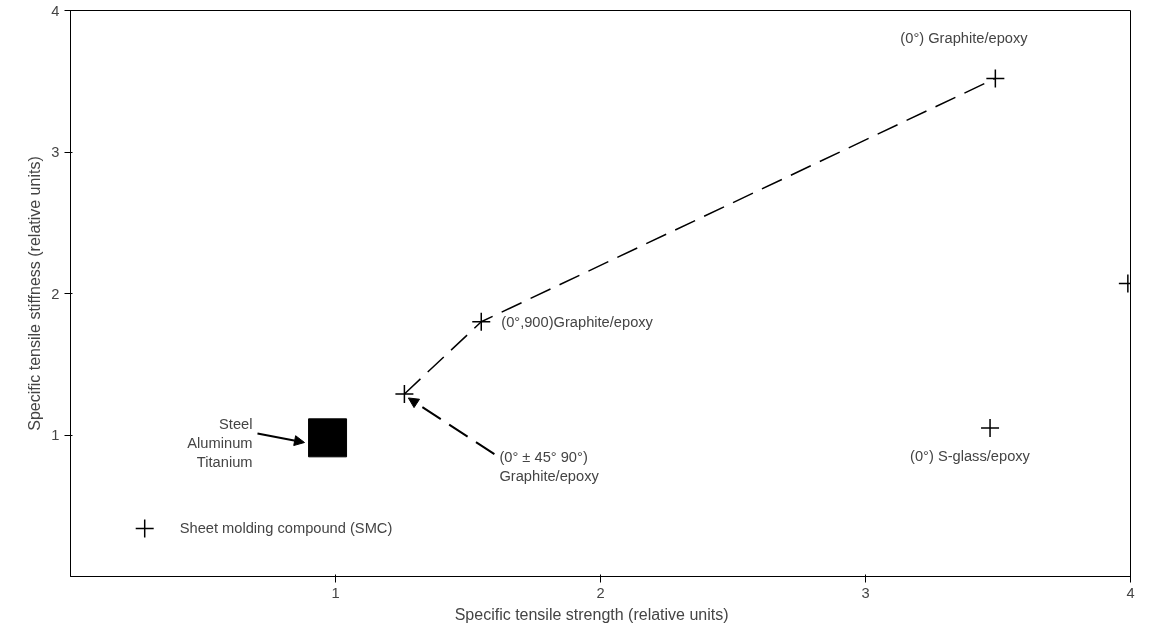  Describe the element at coordinates (335, 592) in the screenshot. I see `x-tick-label: 1` at that location.